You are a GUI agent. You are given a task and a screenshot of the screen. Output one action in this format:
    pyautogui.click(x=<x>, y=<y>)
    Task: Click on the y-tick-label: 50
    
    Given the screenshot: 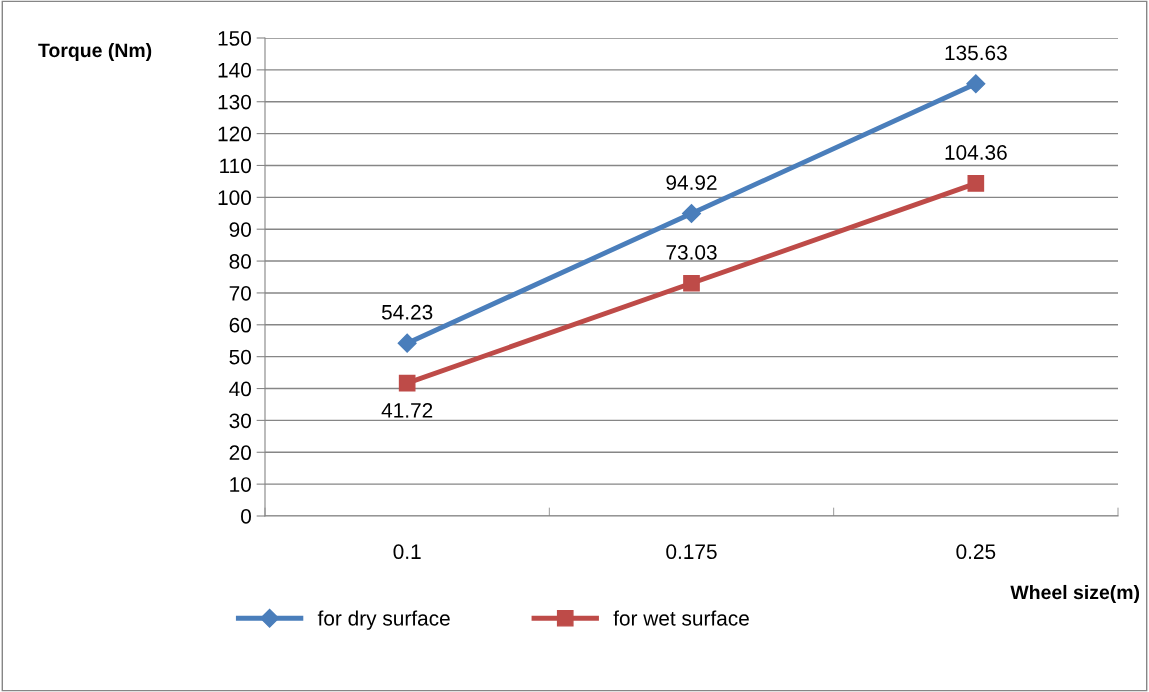 What is the action you would take?
    pyautogui.click(x=240, y=357)
    